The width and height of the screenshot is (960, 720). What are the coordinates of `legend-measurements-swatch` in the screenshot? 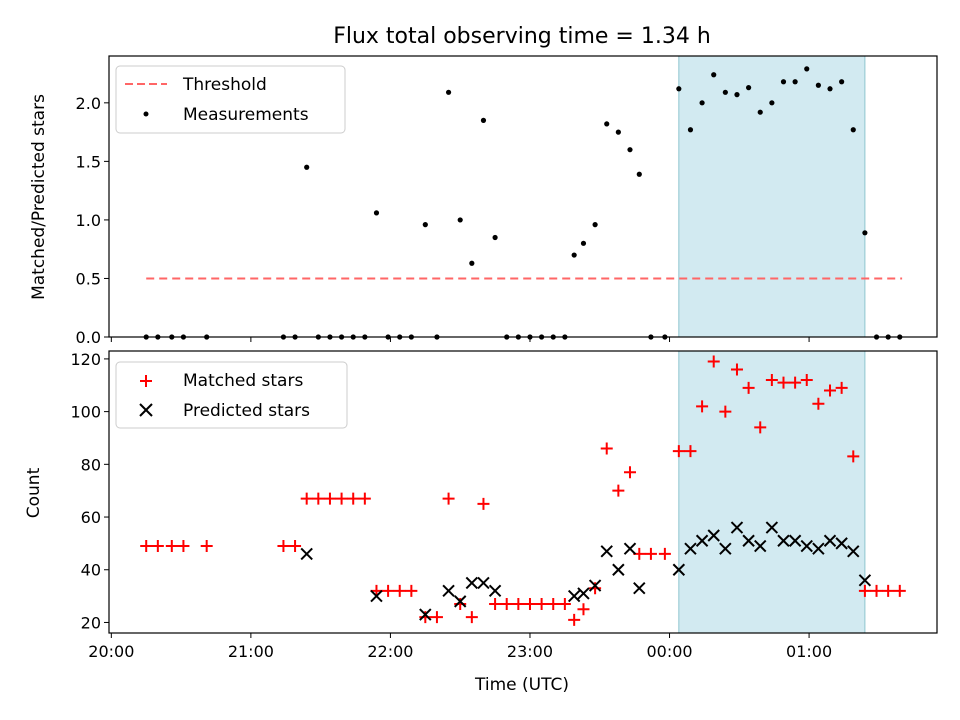 It's located at (146, 114).